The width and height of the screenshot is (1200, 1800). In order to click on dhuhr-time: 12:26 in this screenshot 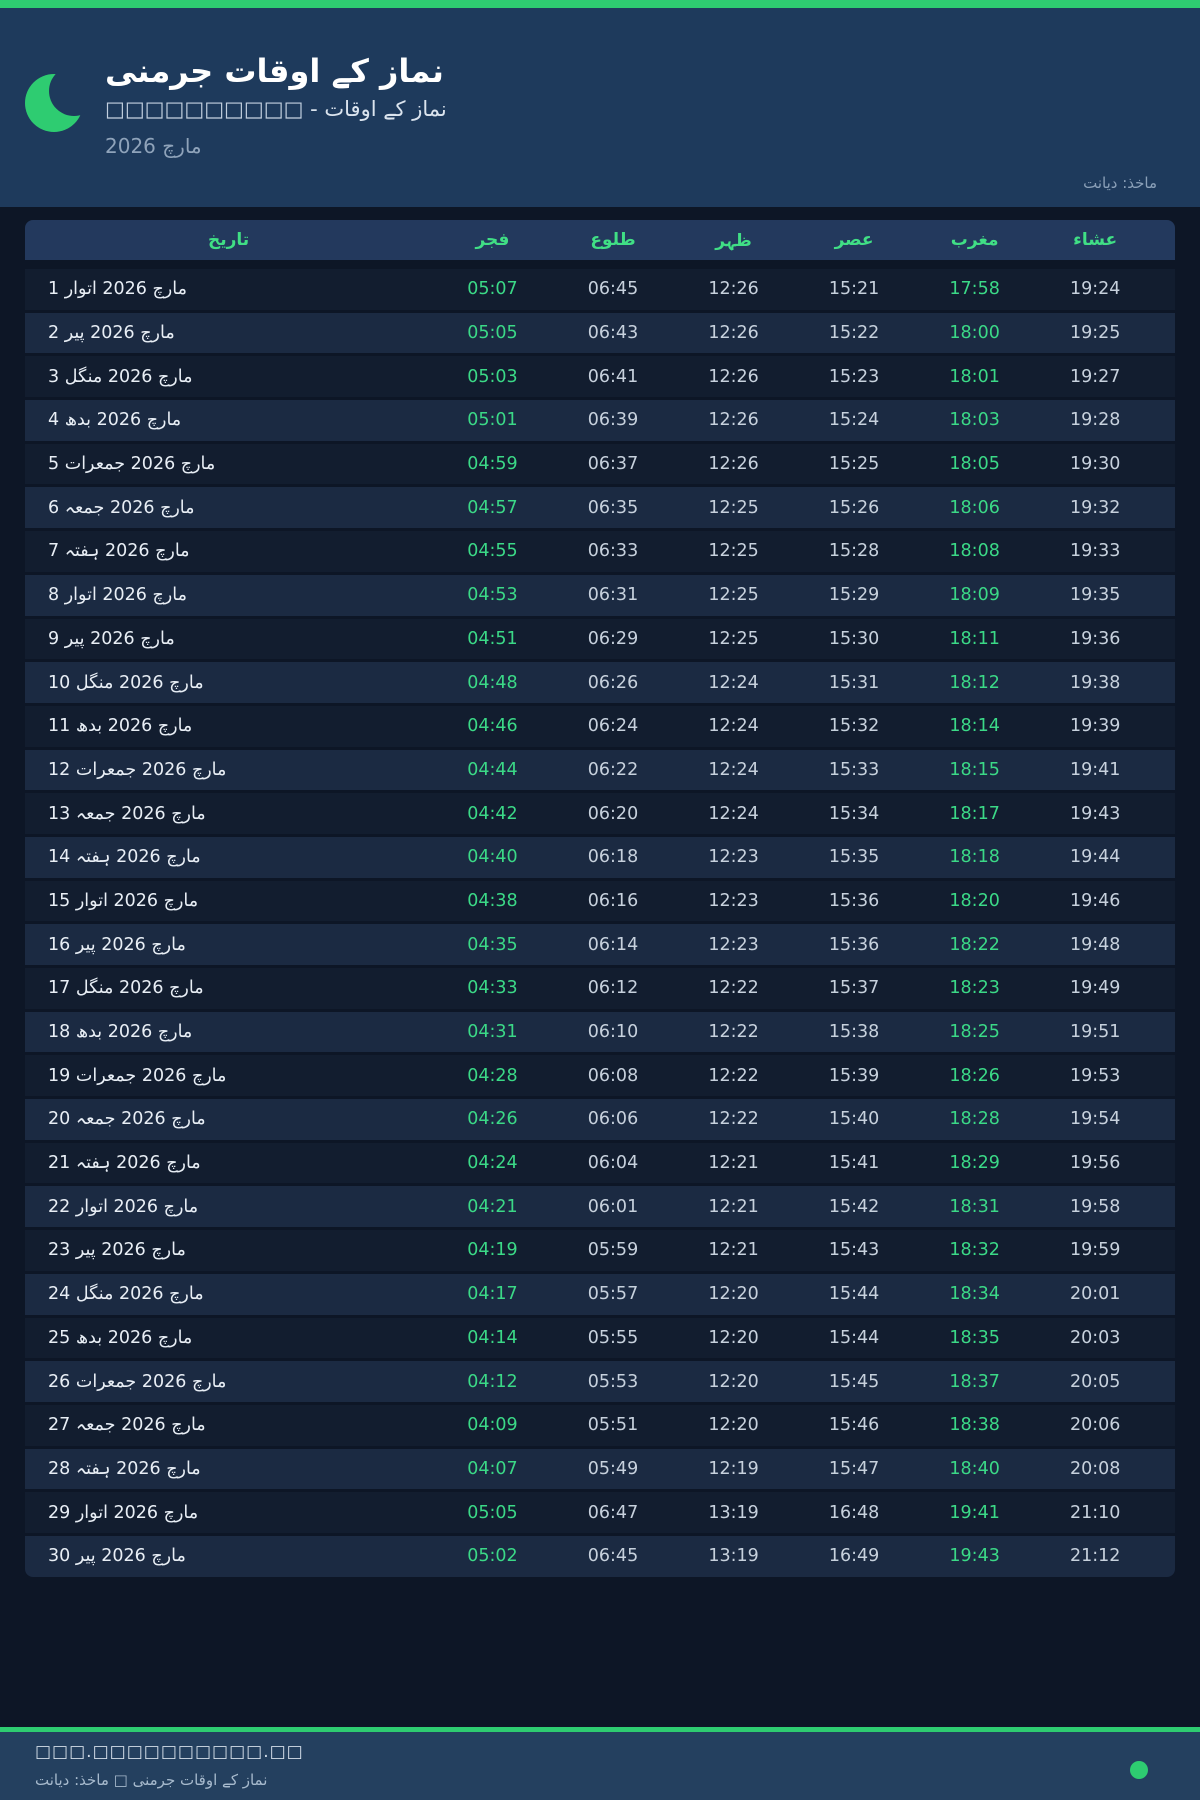, I will do `click(733, 288)`.